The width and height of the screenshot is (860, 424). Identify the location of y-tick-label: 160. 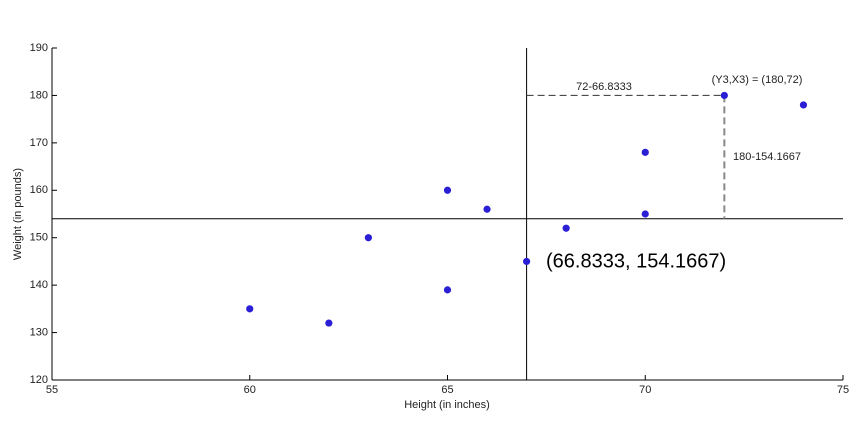
(39, 190).